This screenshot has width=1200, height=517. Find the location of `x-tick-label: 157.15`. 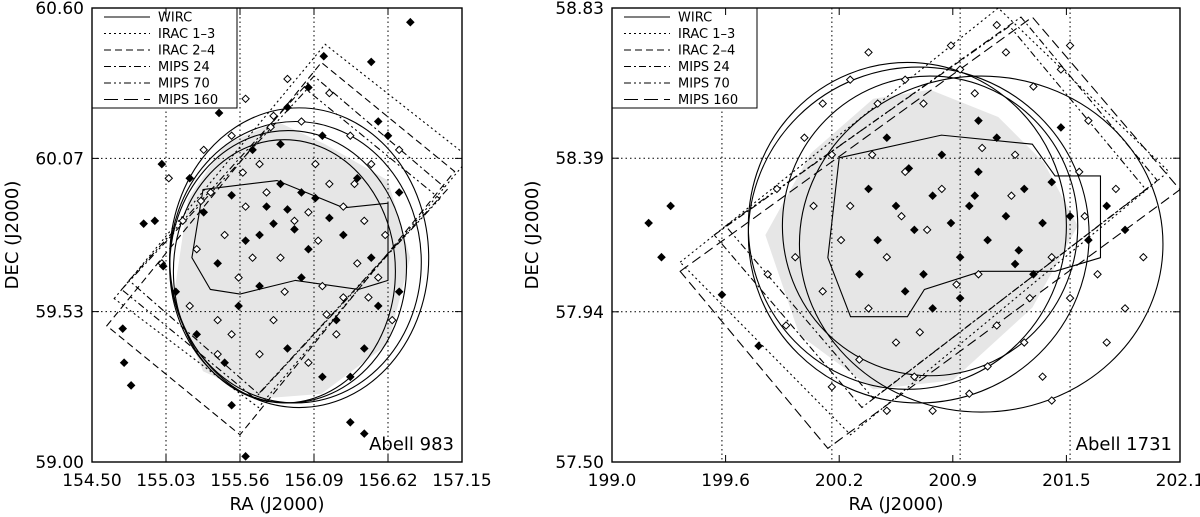

x-tick-label: 157.15 is located at coordinates (461, 481).